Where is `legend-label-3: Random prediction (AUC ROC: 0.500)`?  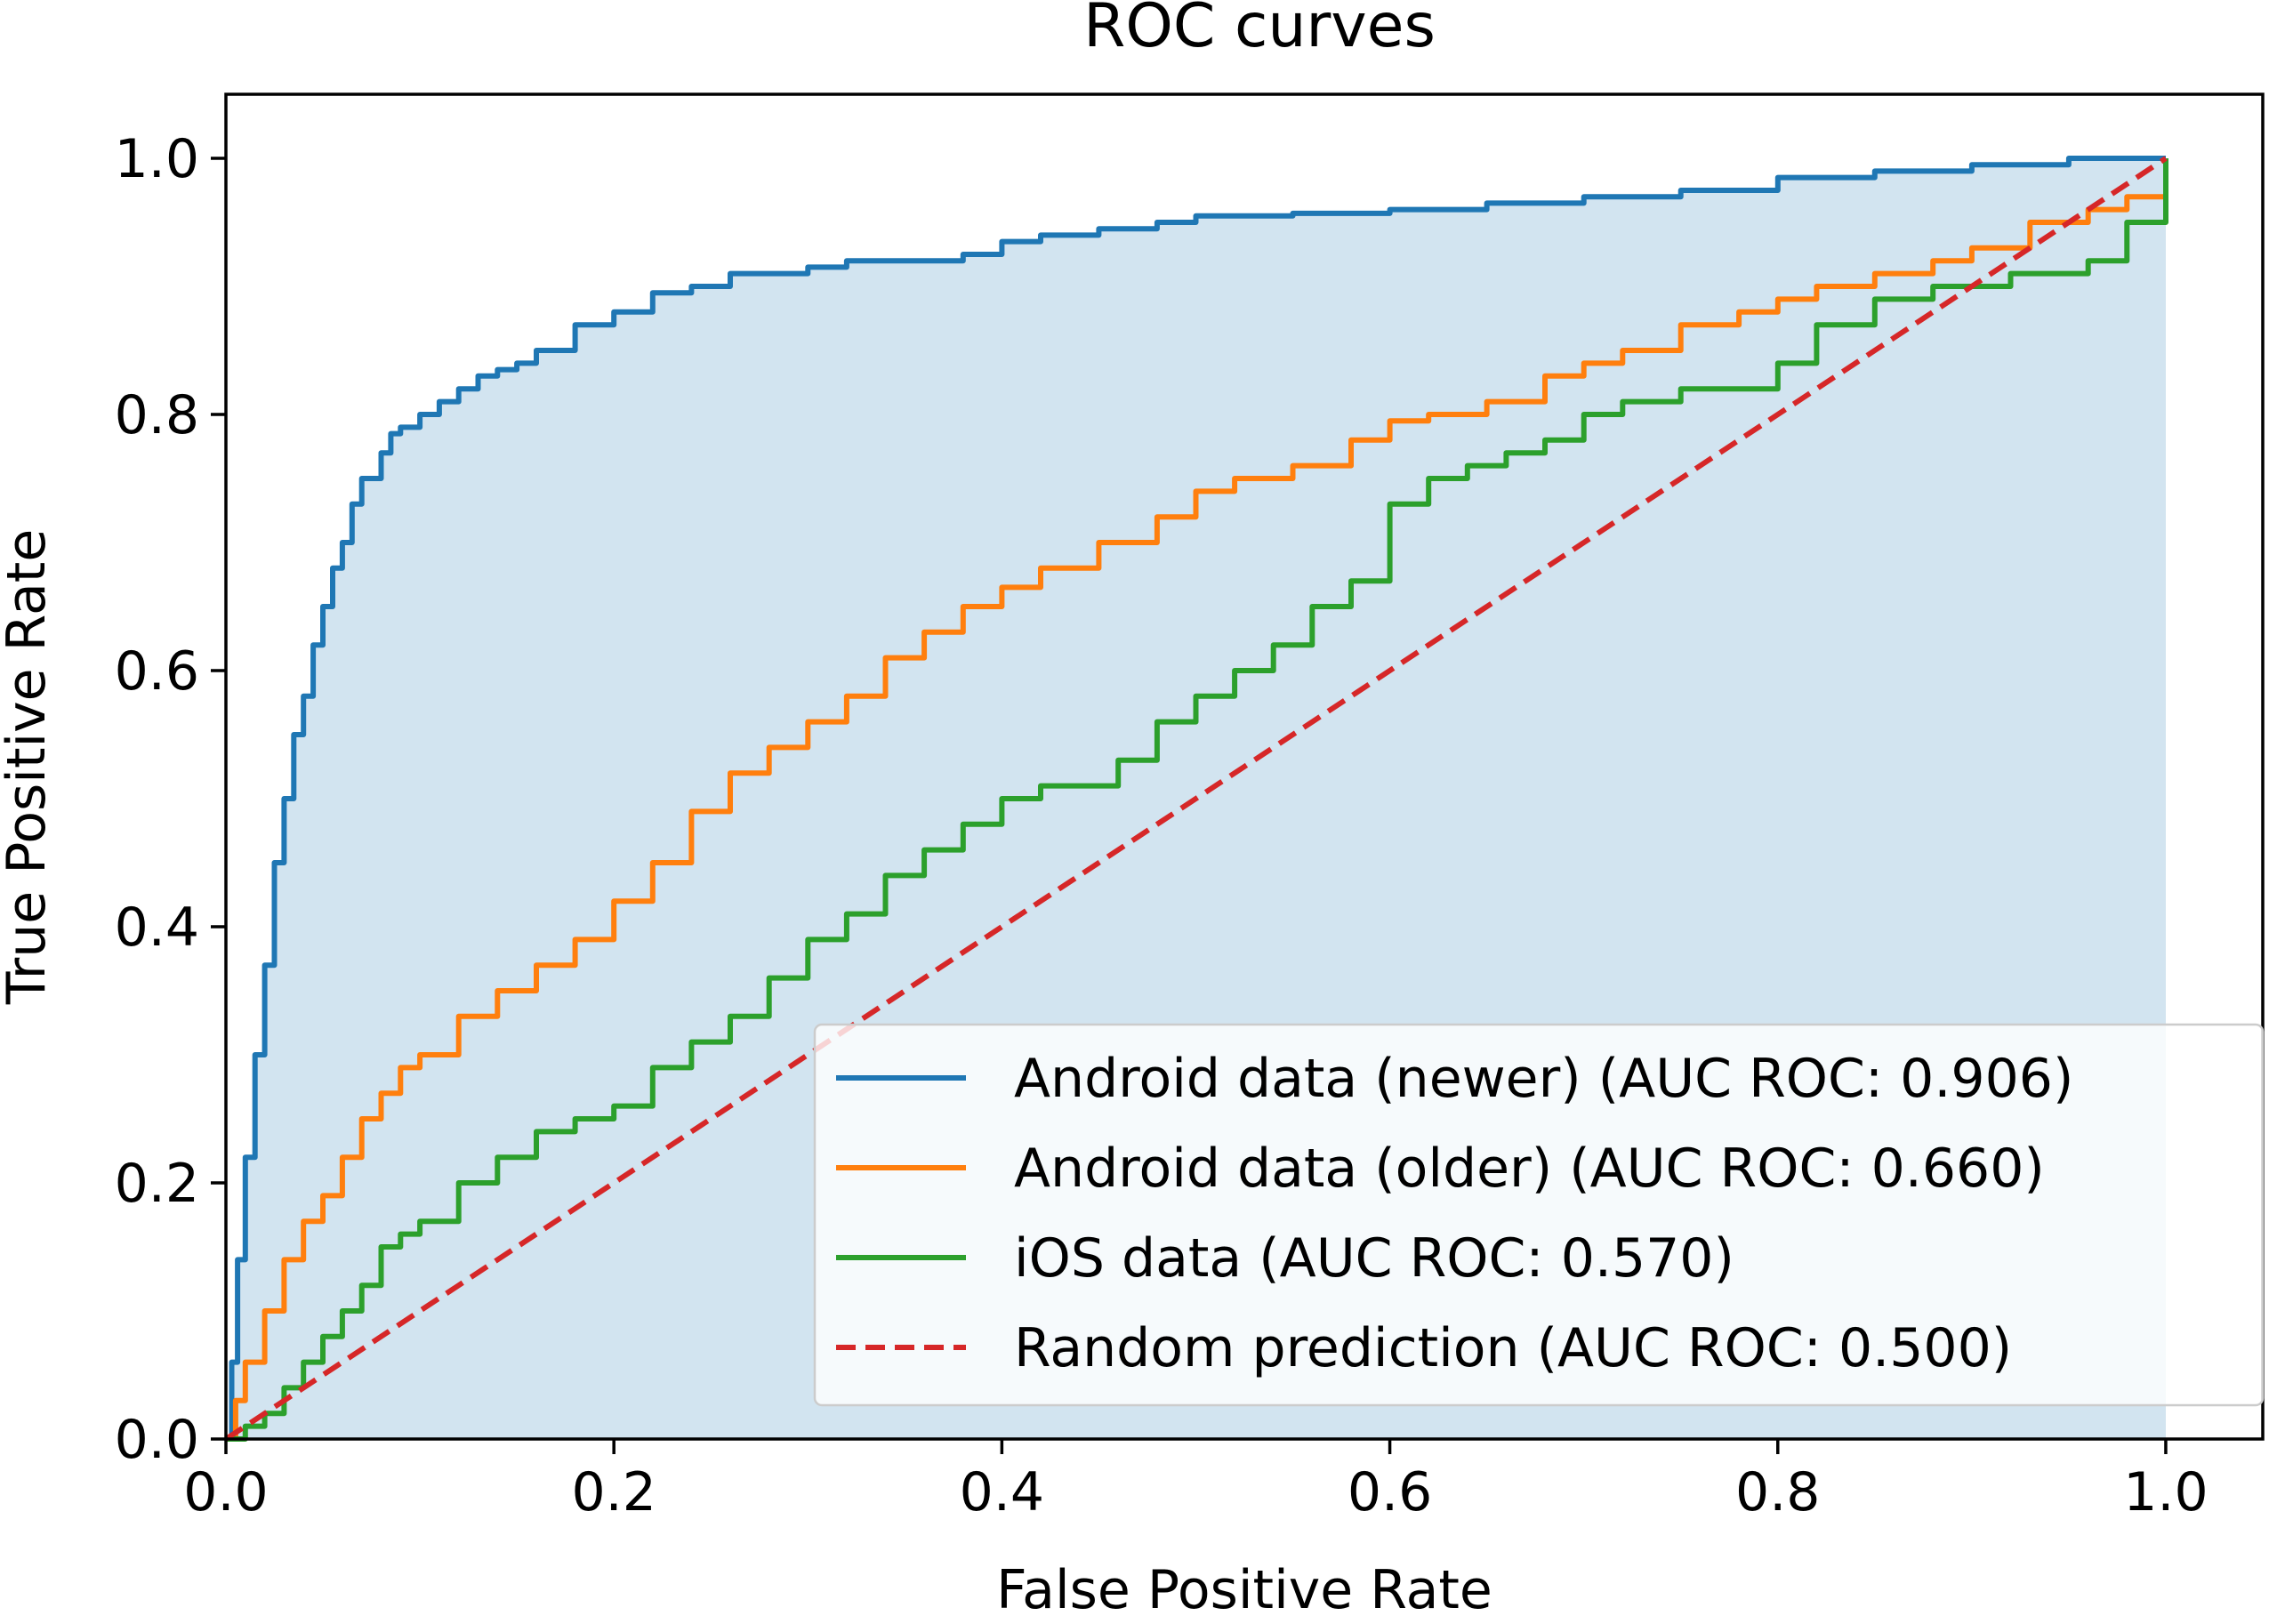 legend-label-3: Random prediction (AUC ROC: 0.500) is located at coordinates (1513, 1348).